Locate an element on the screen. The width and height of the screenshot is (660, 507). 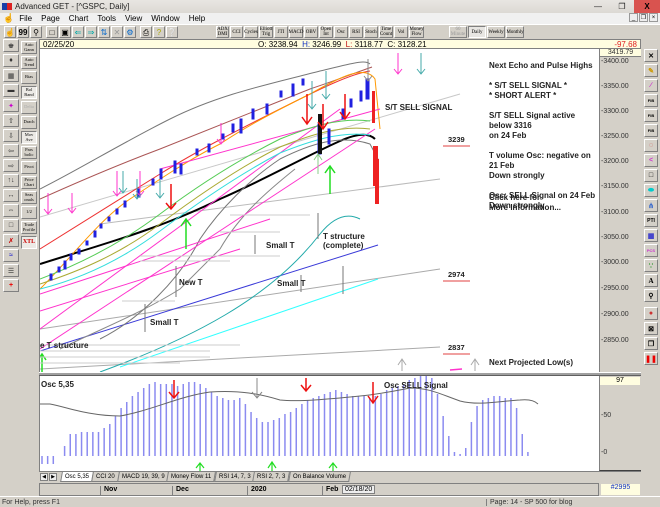
oscillator-axis: 97 -50 -0 is located at coordinates (620, 423).